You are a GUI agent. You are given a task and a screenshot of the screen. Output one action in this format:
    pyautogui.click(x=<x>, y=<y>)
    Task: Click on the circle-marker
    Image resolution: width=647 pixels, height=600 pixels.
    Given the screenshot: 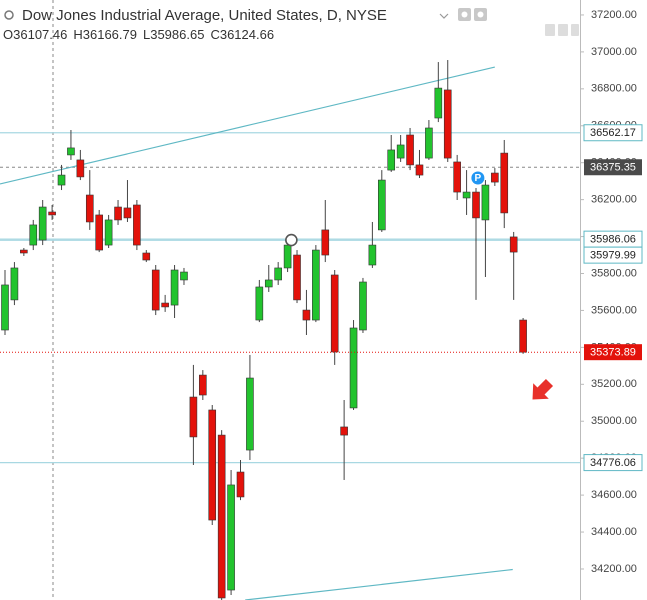 What is the action you would take?
    pyautogui.click(x=291, y=240)
    